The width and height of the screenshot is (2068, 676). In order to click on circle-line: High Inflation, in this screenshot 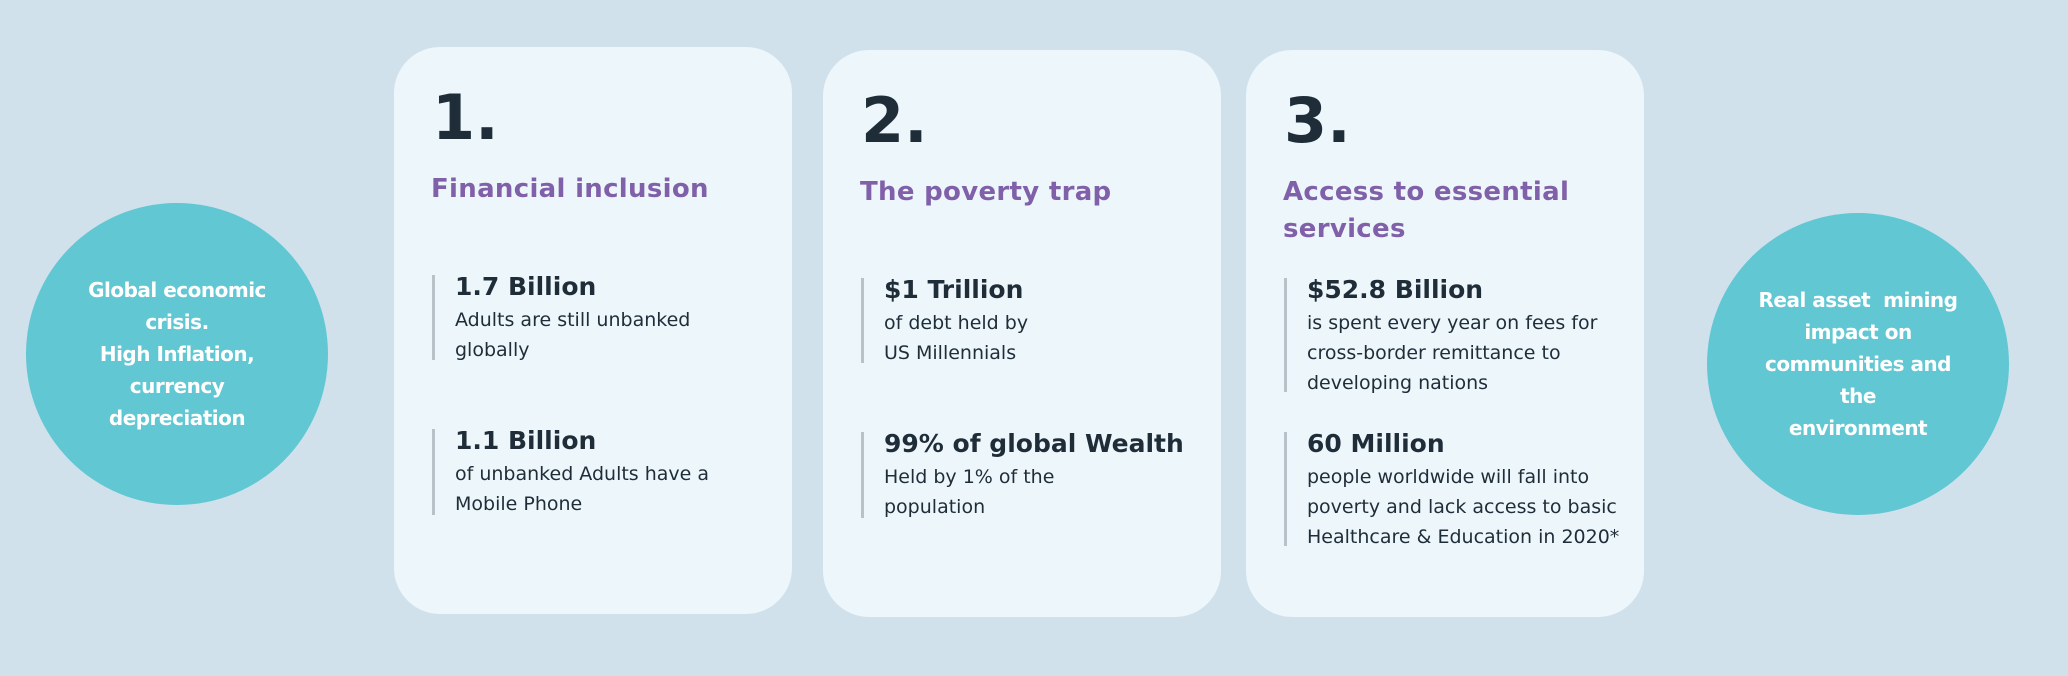, I will do `click(177, 354)`.